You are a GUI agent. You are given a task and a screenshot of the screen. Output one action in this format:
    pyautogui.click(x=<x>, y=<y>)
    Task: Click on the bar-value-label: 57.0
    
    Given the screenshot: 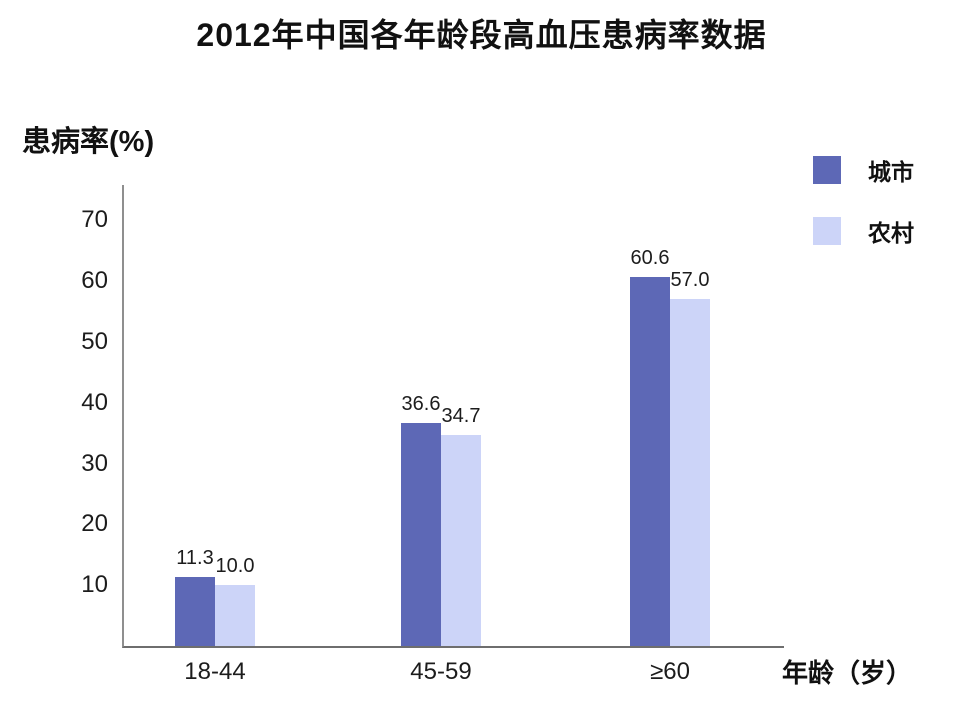 What is the action you would take?
    pyautogui.click(x=690, y=280)
    